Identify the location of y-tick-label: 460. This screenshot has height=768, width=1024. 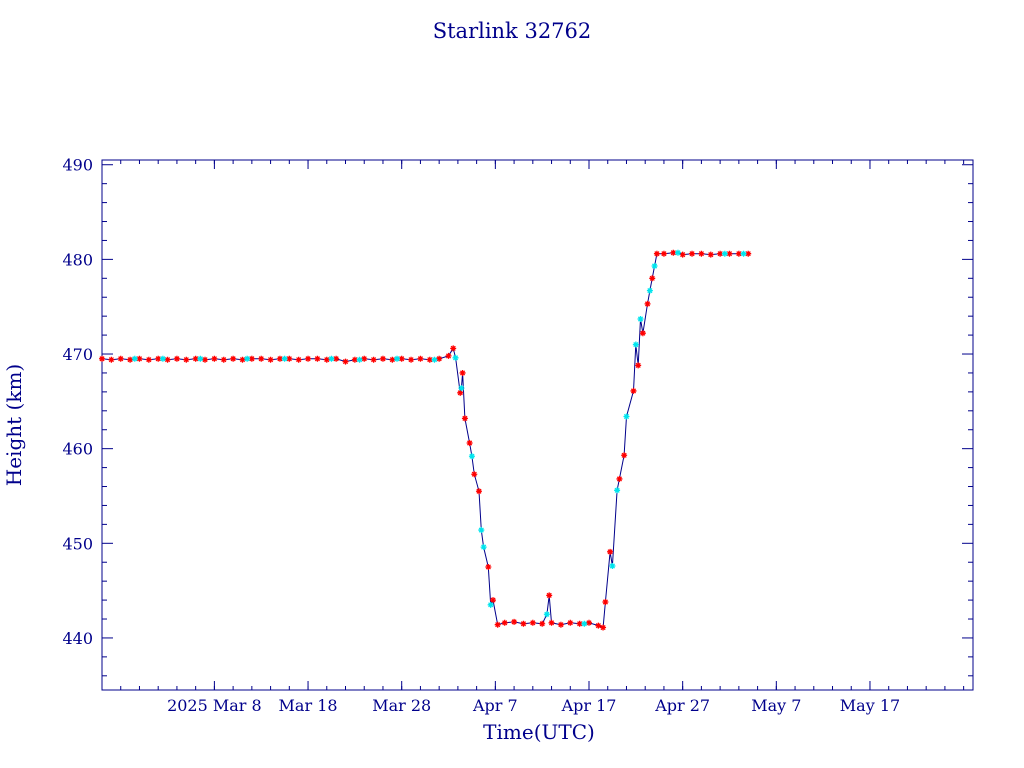
(77, 449).